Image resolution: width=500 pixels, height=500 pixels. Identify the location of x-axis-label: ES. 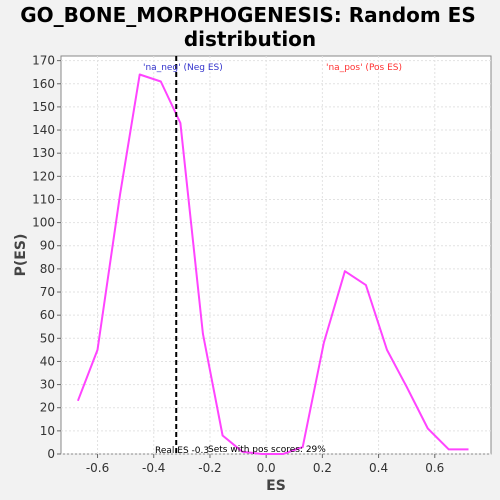
(276, 486).